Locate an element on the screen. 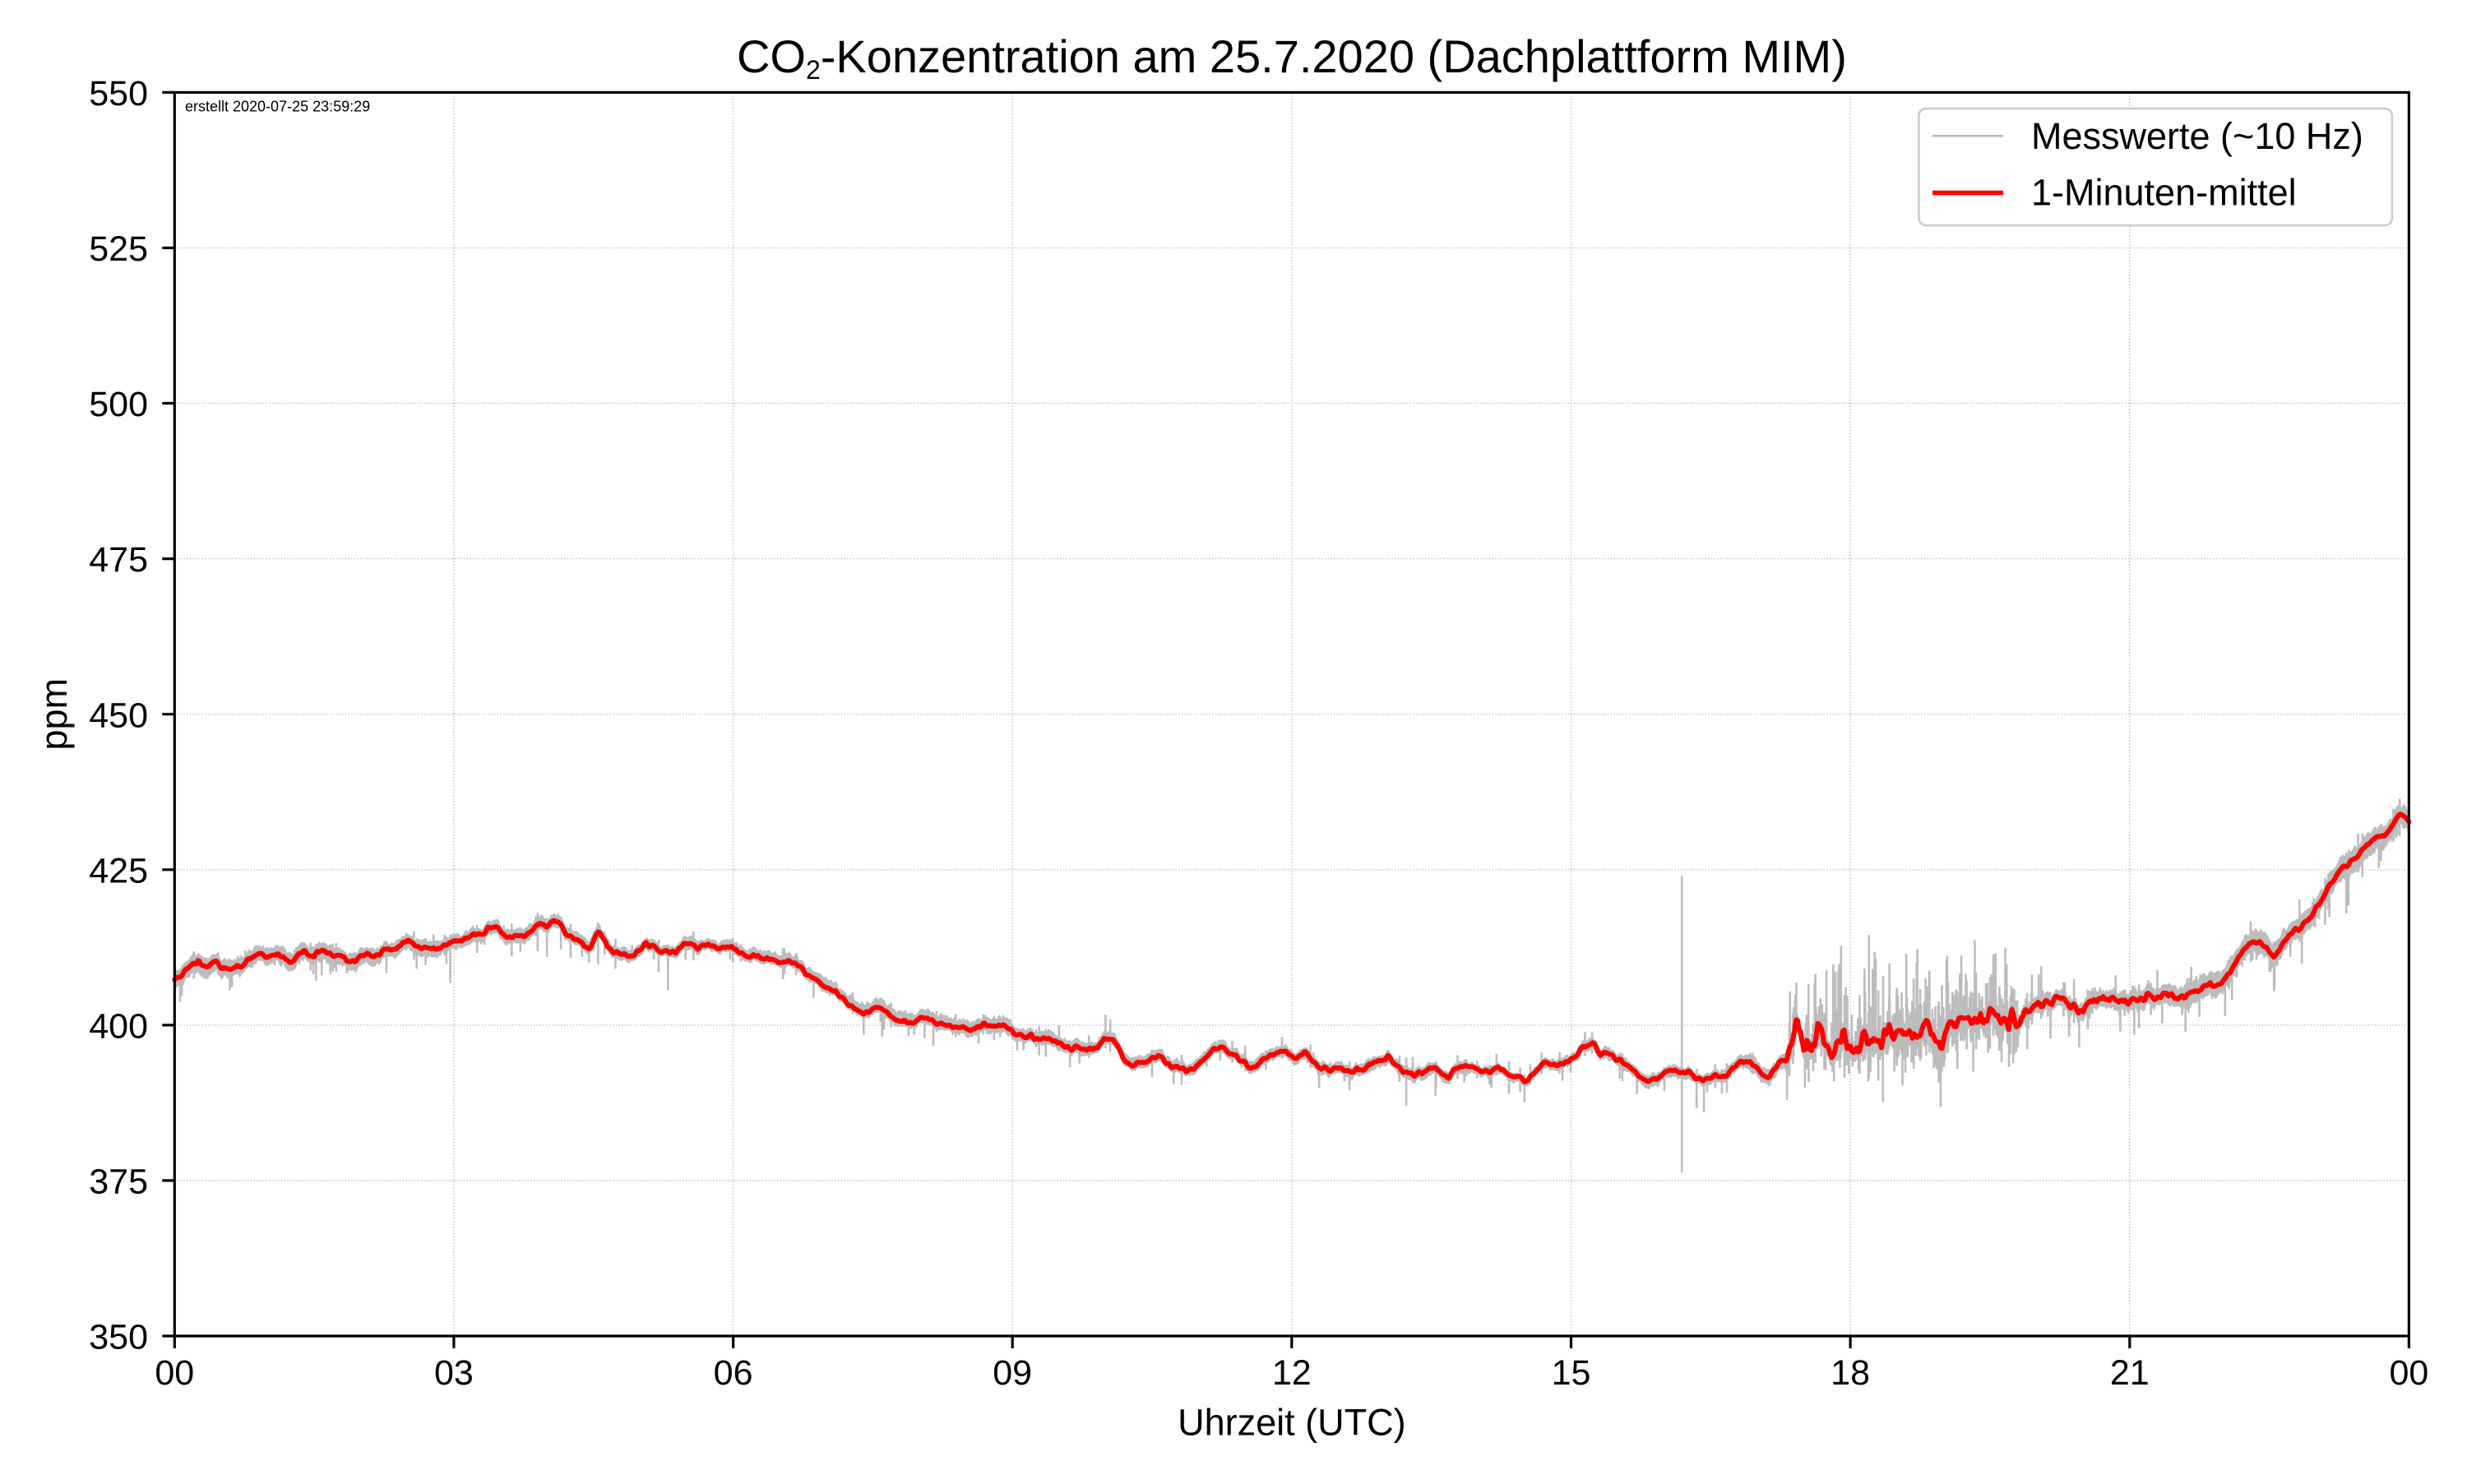 This screenshot has height=1484, width=2467. svg-text: 09 is located at coordinates (1013, 1373).